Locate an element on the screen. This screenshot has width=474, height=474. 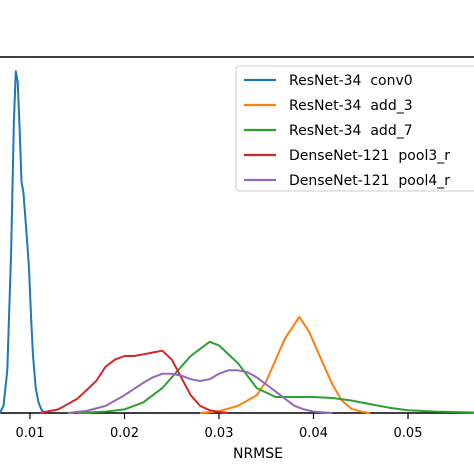
legend-label-0: ResNet-34 conv0 is located at coordinates (351, 81).